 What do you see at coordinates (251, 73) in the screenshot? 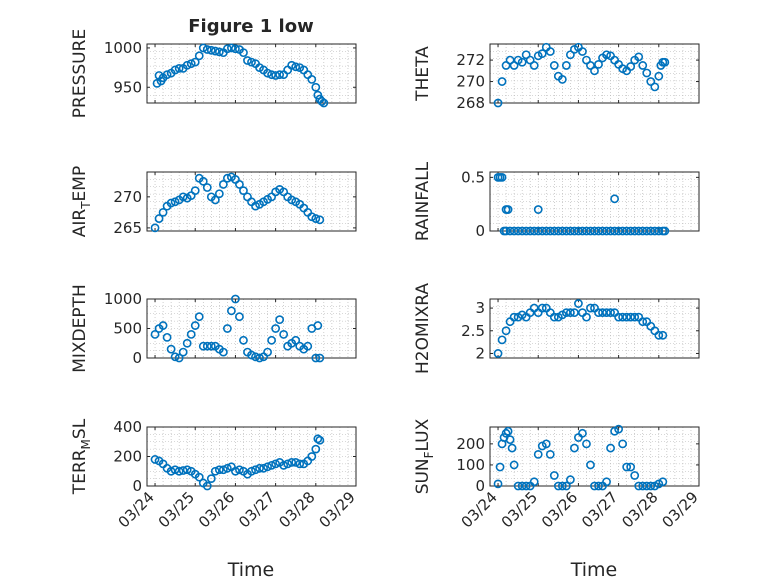
I see `axes-box` at bounding box center [251, 73].